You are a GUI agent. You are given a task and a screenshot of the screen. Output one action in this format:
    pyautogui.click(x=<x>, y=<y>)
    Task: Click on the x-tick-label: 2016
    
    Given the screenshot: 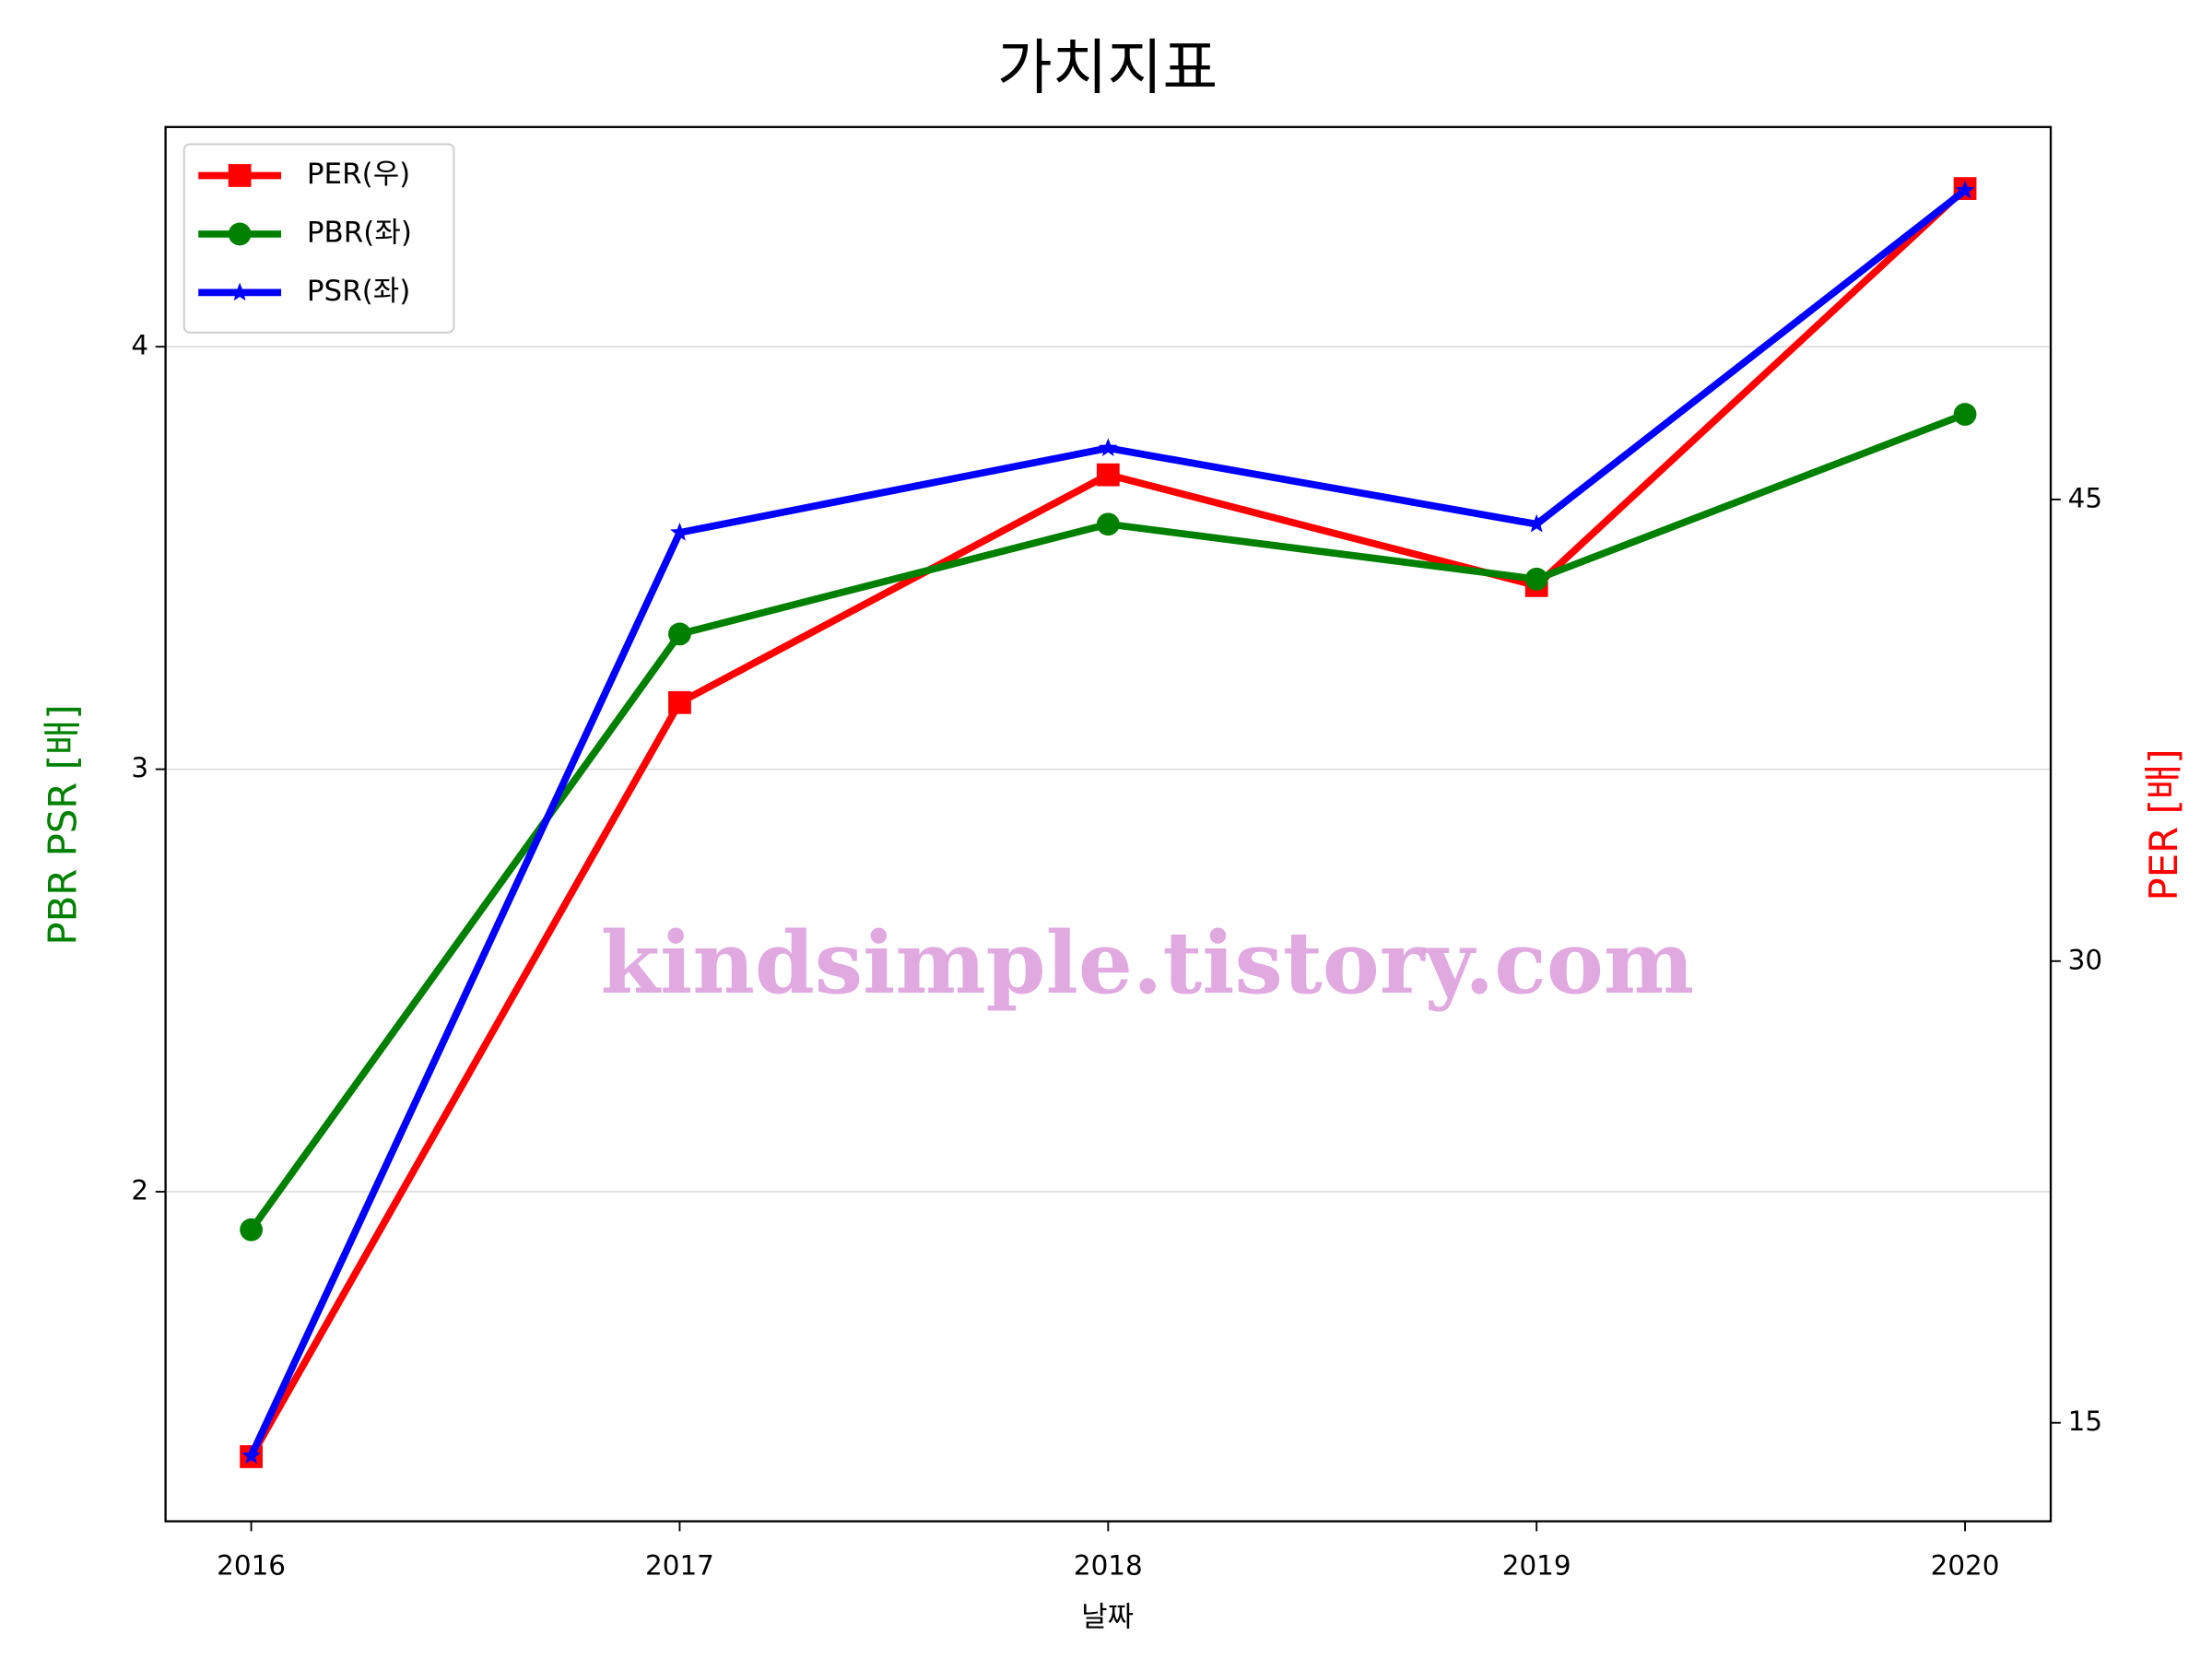 What is the action you would take?
    pyautogui.click(x=251, y=1566)
    